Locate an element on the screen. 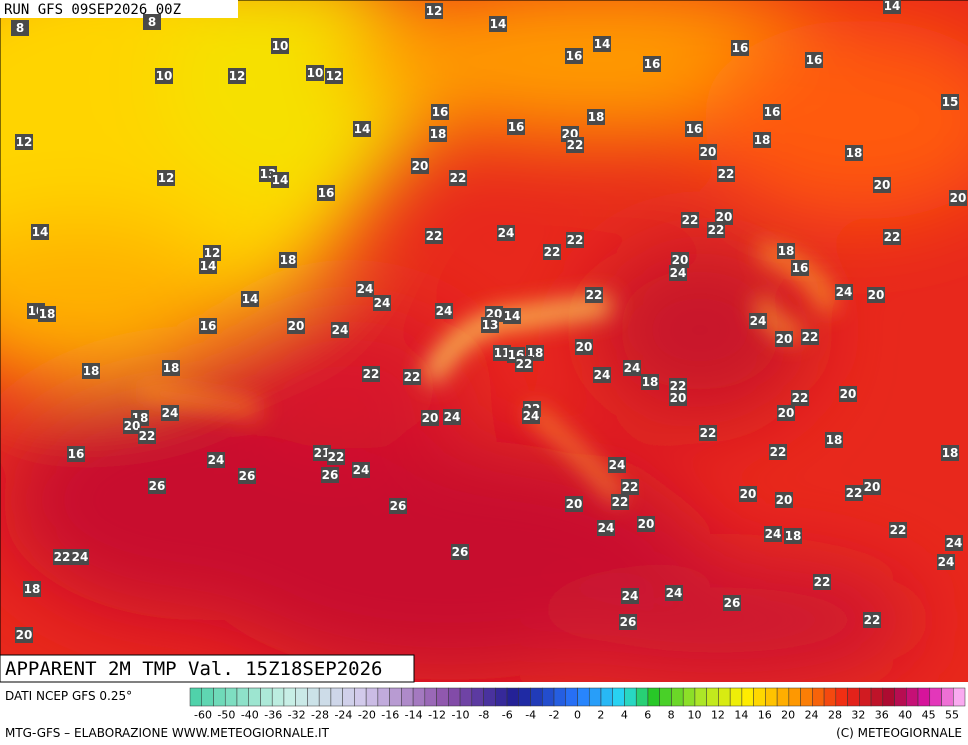 This screenshot has height=745, width=968. legend-label: 8 is located at coordinates (671, 715).